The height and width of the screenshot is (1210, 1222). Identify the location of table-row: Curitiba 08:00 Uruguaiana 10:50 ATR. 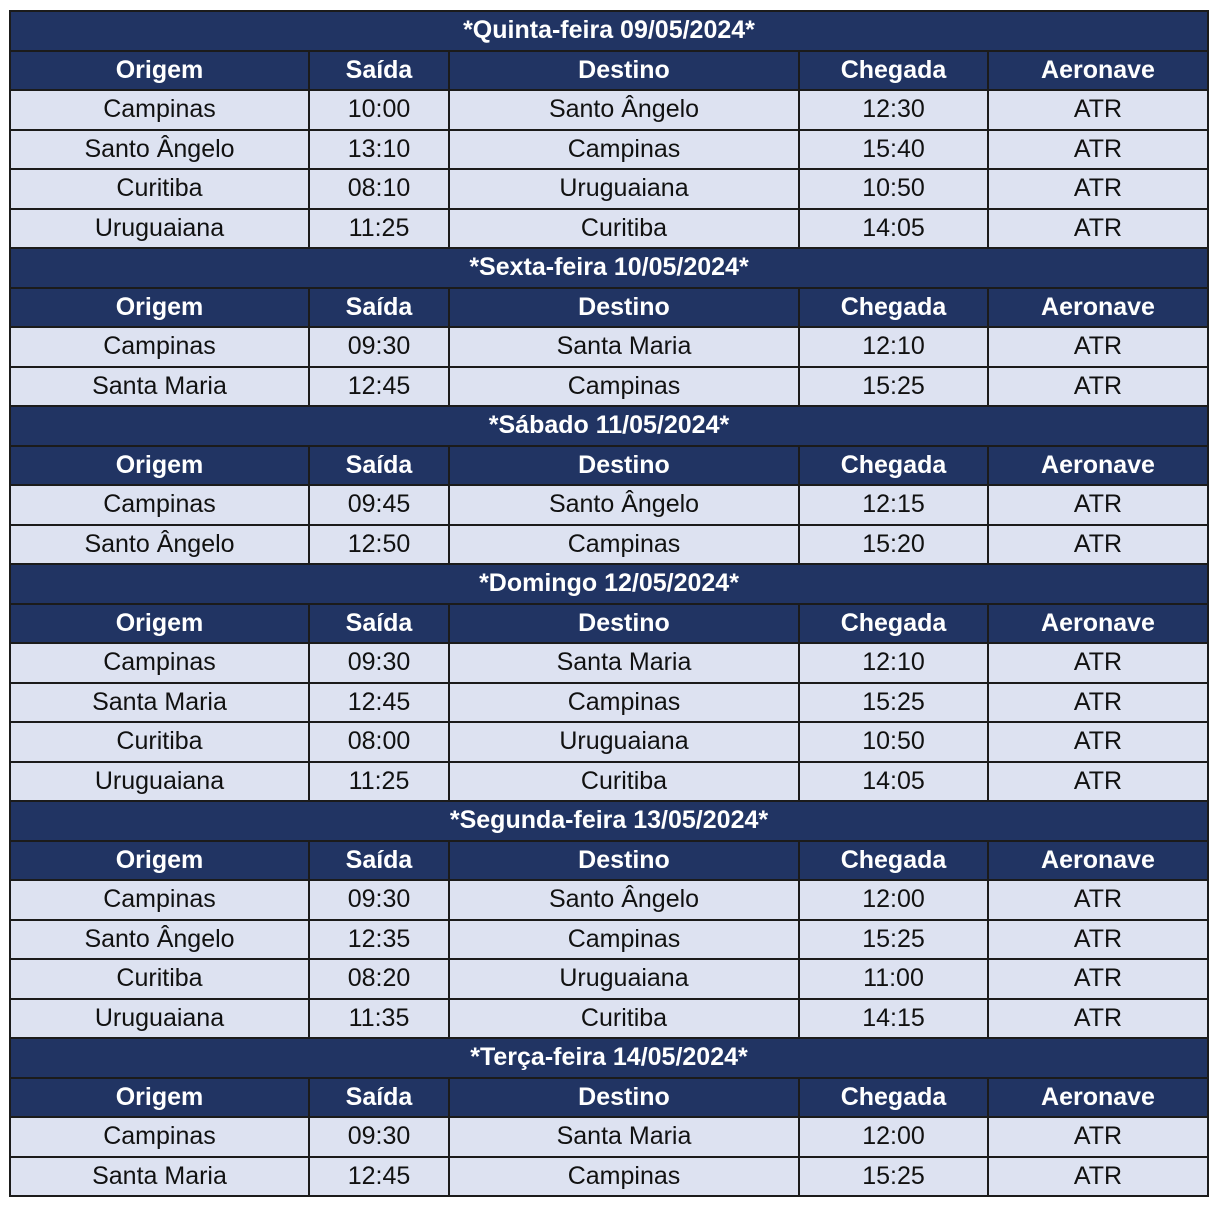
(610, 743).